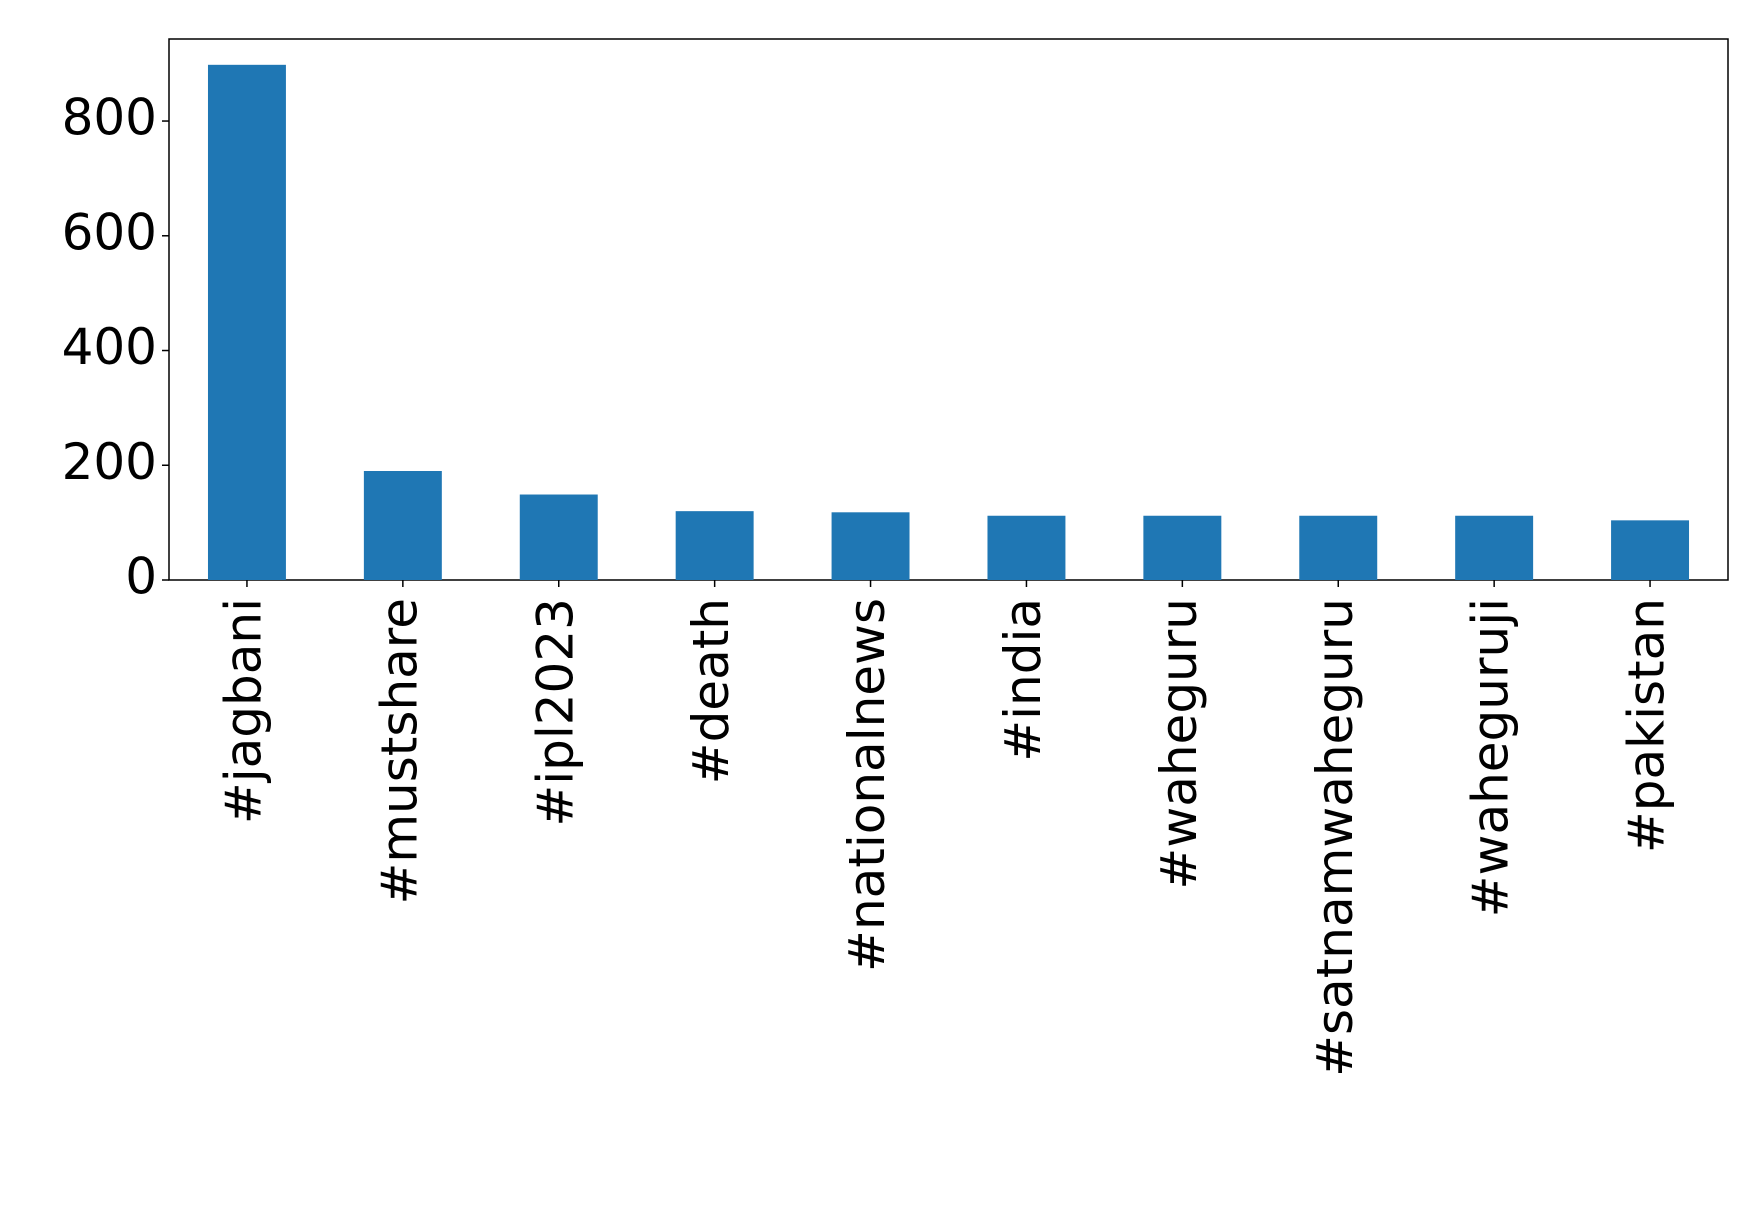  Describe the element at coordinates (555, 712) in the screenshot. I see `x-tick-label: #ipl2023` at that location.